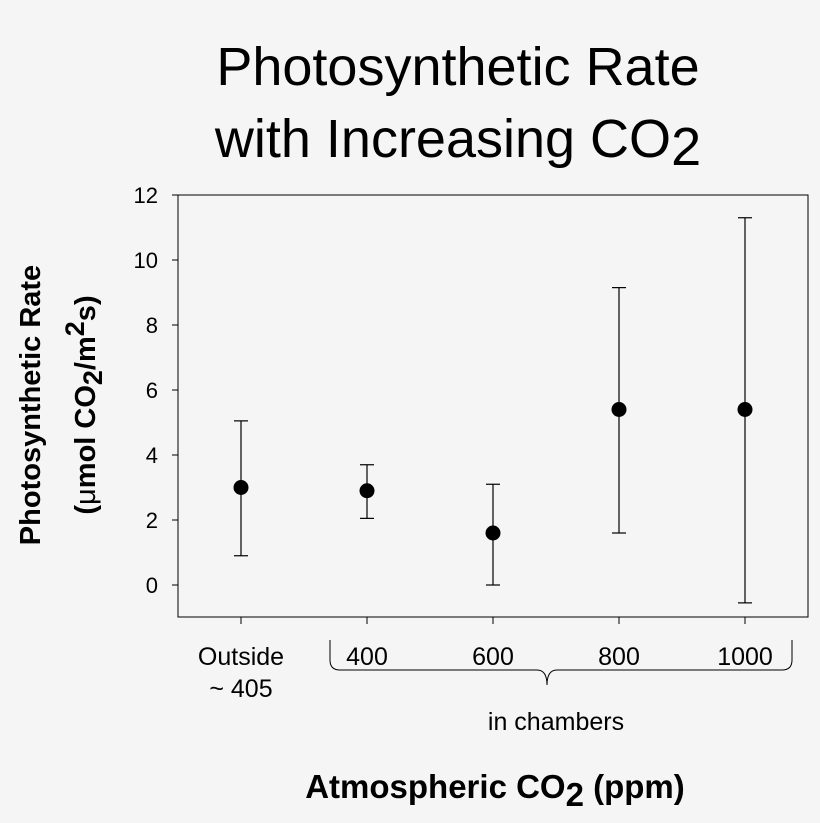 The width and height of the screenshot is (820, 823). What do you see at coordinates (152, 390) in the screenshot?
I see `y-tick-label: 6` at bounding box center [152, 390].